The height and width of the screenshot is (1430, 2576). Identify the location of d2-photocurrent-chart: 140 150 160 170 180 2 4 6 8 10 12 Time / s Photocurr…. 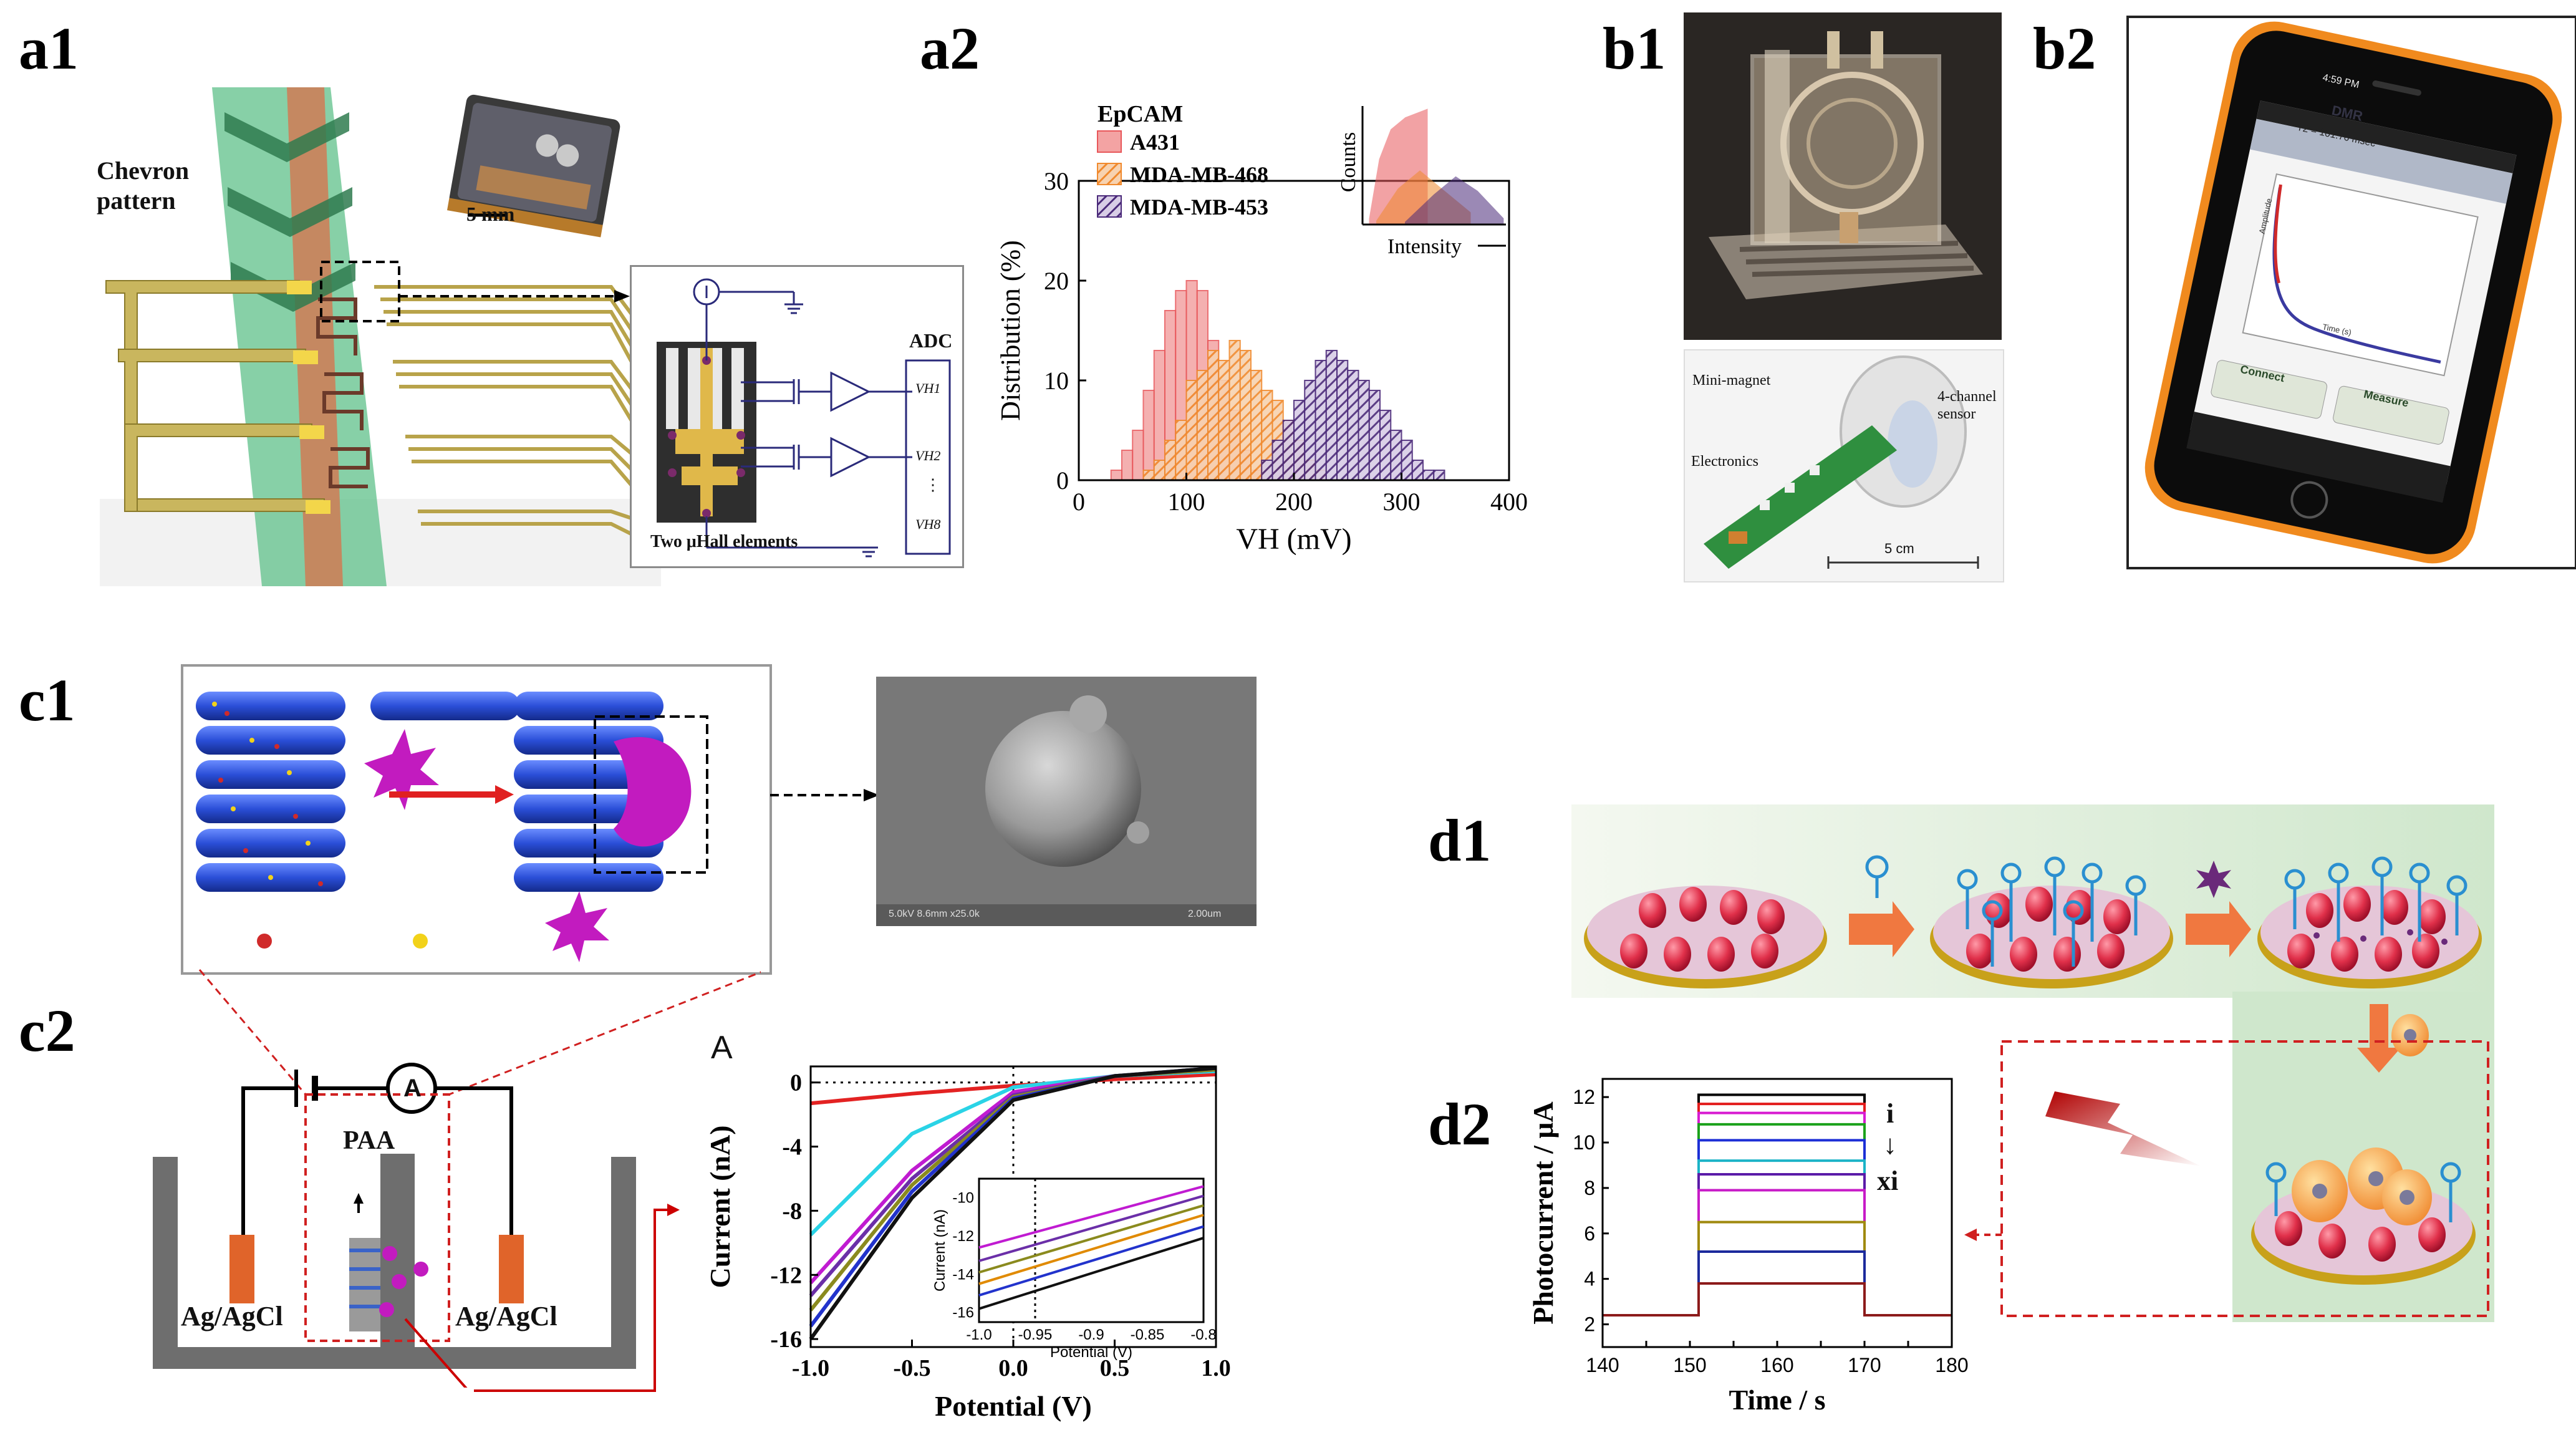
(1748, 1247).